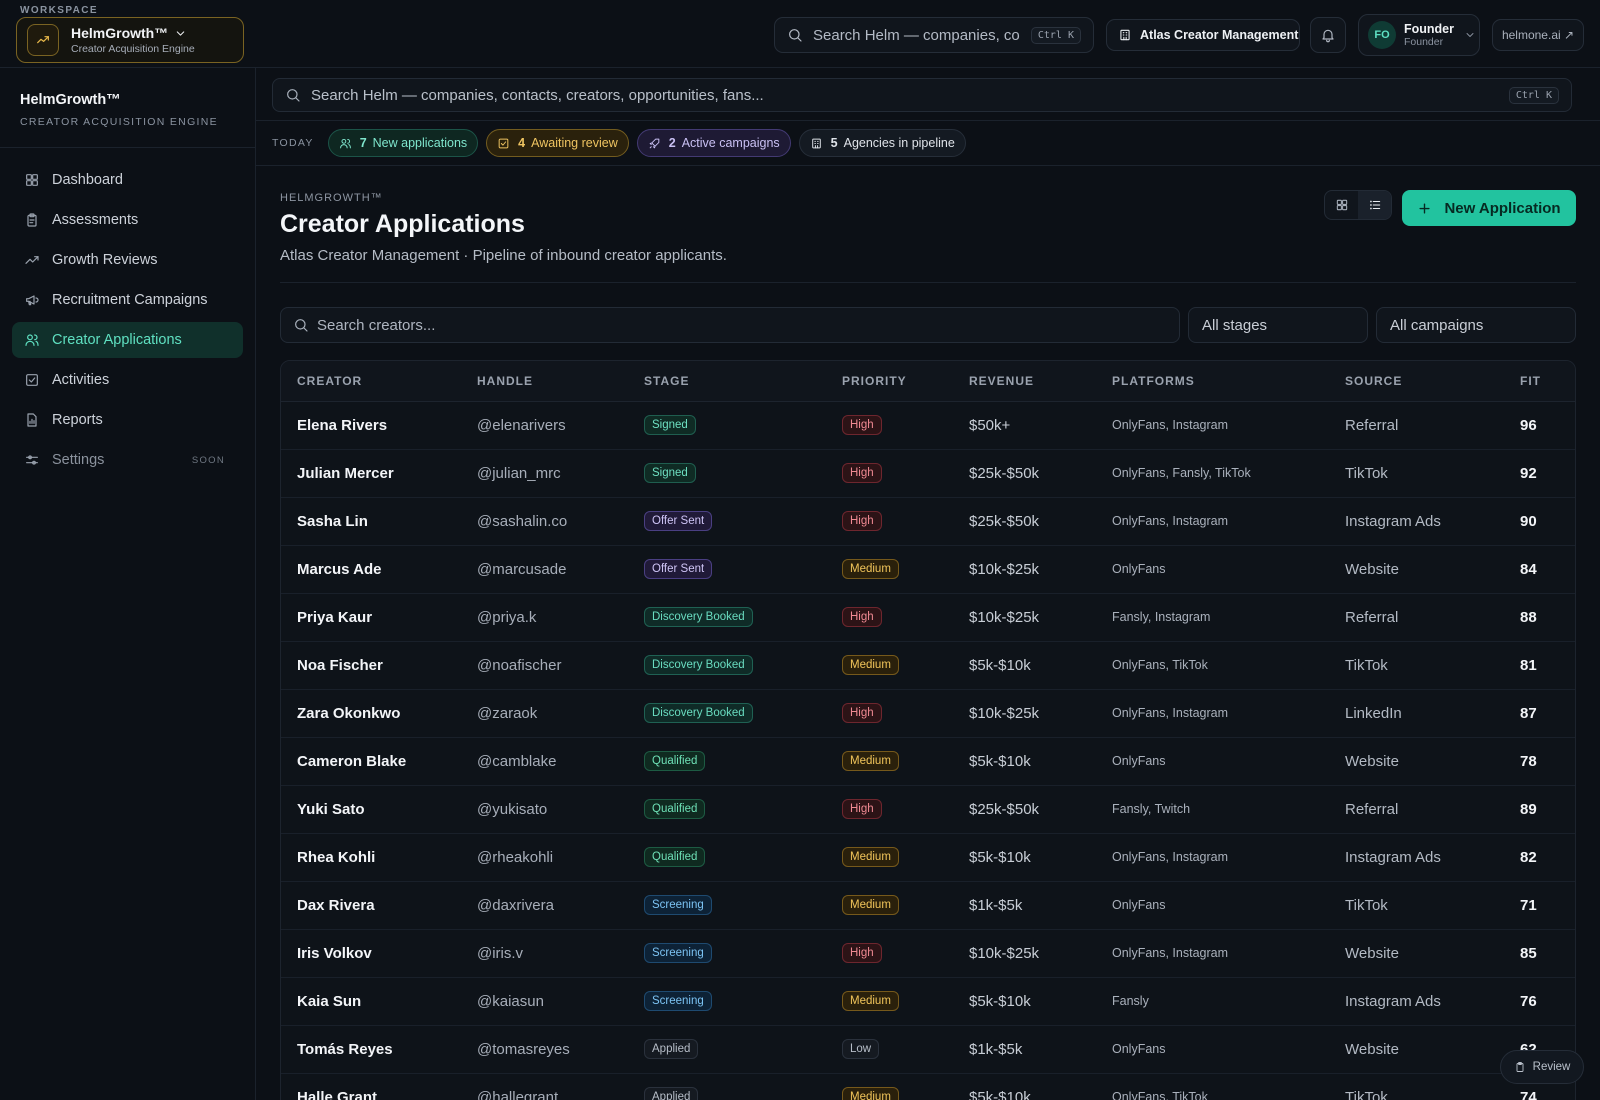 The height and width of the screenshot is (1100, 1600). I want to click on sidebar-item-label: Assessments, so click(95, 220).